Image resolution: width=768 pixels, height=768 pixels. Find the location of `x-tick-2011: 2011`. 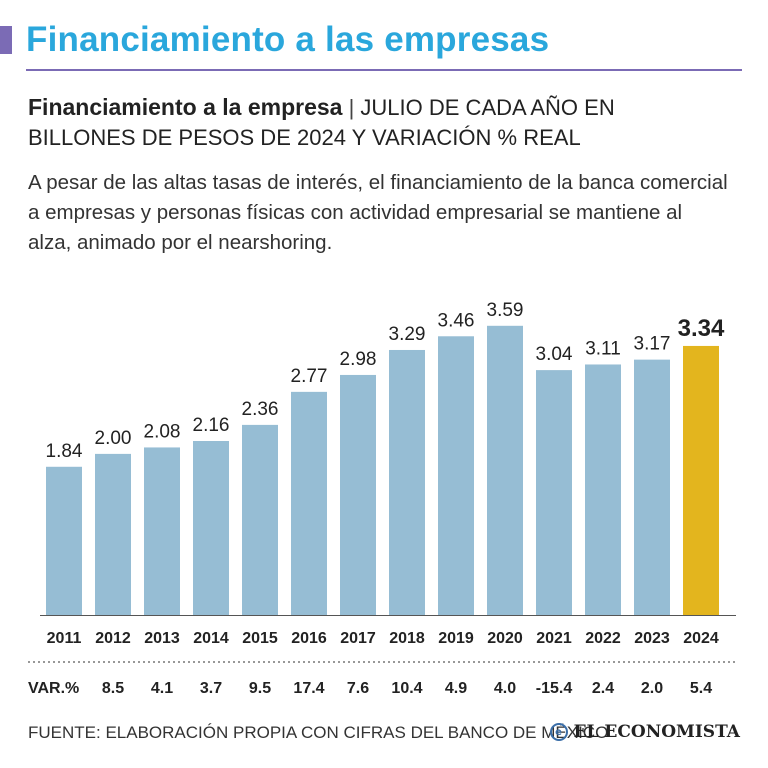

x-tick-2011: 2011 is located at coordinates (64, 638).